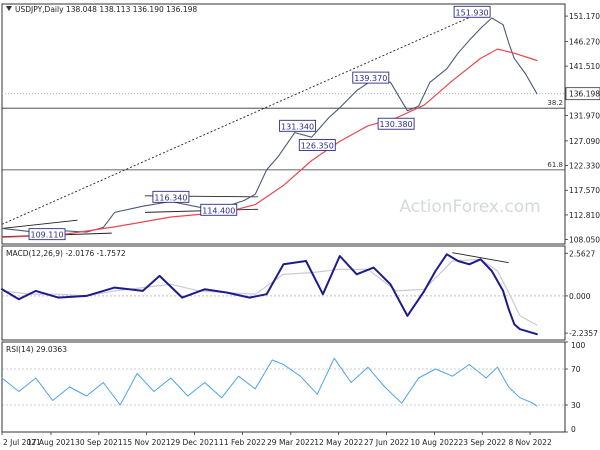  What do you see at coordinates (269, 382) in the screenshot?
I see `rsi-series-line` at bounding box center [269, 382].